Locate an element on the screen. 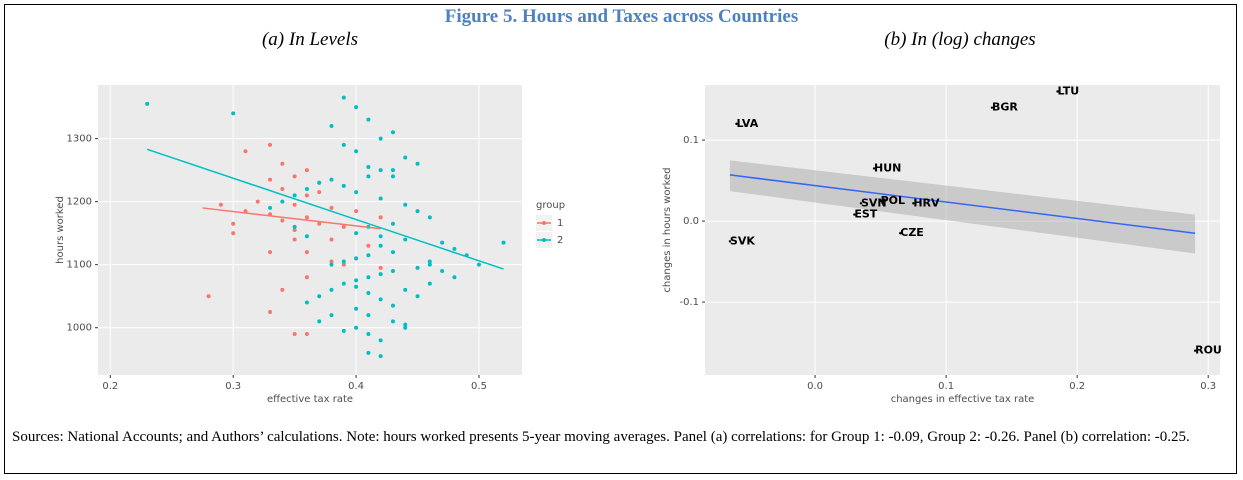 The height and width of the screenshot is (480, 1243). point-label: HUN is located at coordinates (887, 167).